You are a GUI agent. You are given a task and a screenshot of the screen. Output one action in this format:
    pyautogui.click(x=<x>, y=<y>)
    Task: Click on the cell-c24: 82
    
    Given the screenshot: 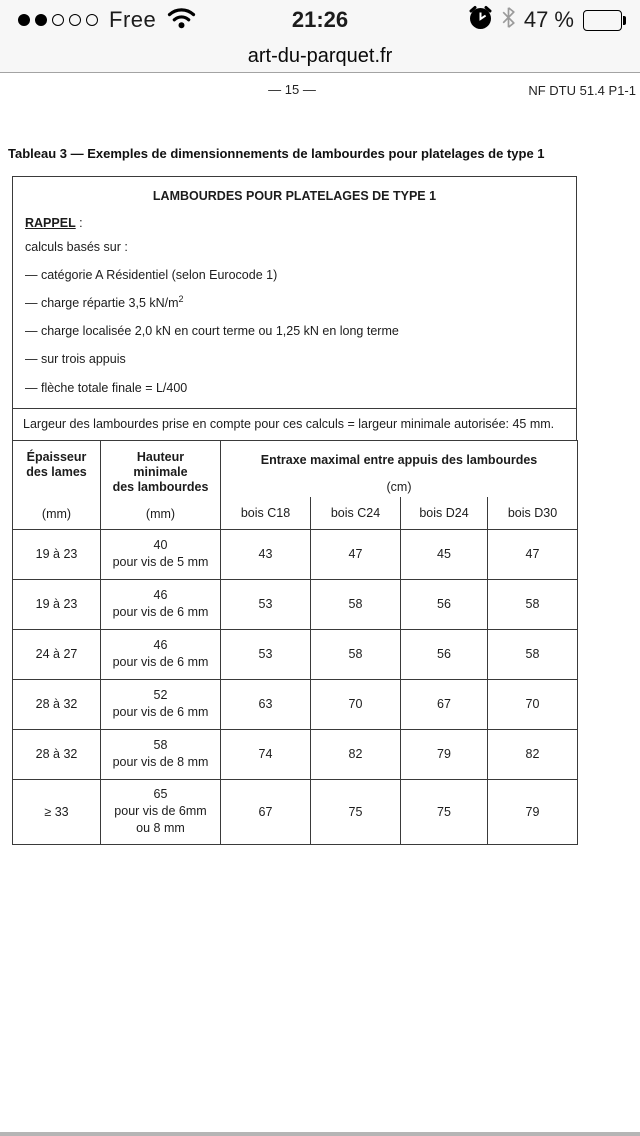 What is the action you would take?
    pyautogui.click(x=355, y=754)
    